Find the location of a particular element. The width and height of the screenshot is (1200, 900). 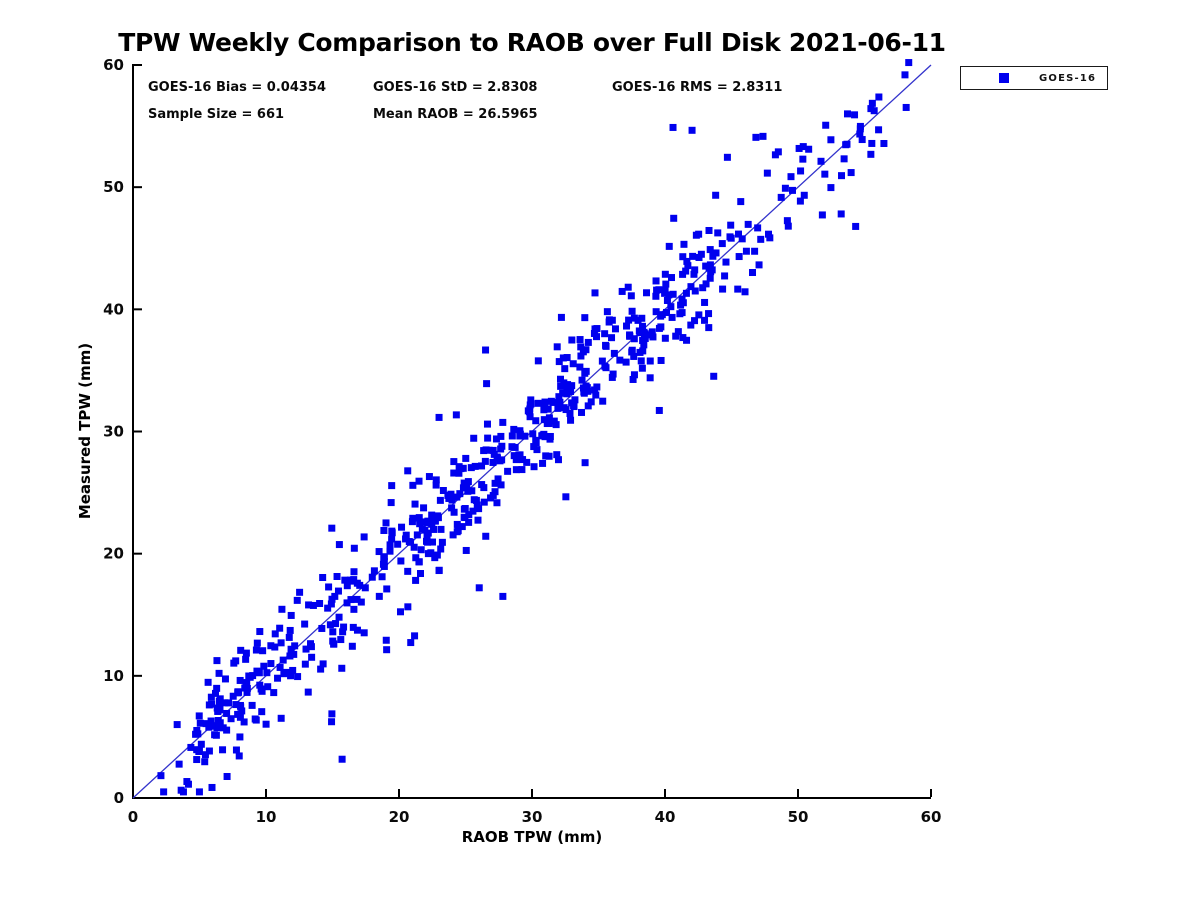

y-tick-label: 0 is located at coordinates (119, 798).